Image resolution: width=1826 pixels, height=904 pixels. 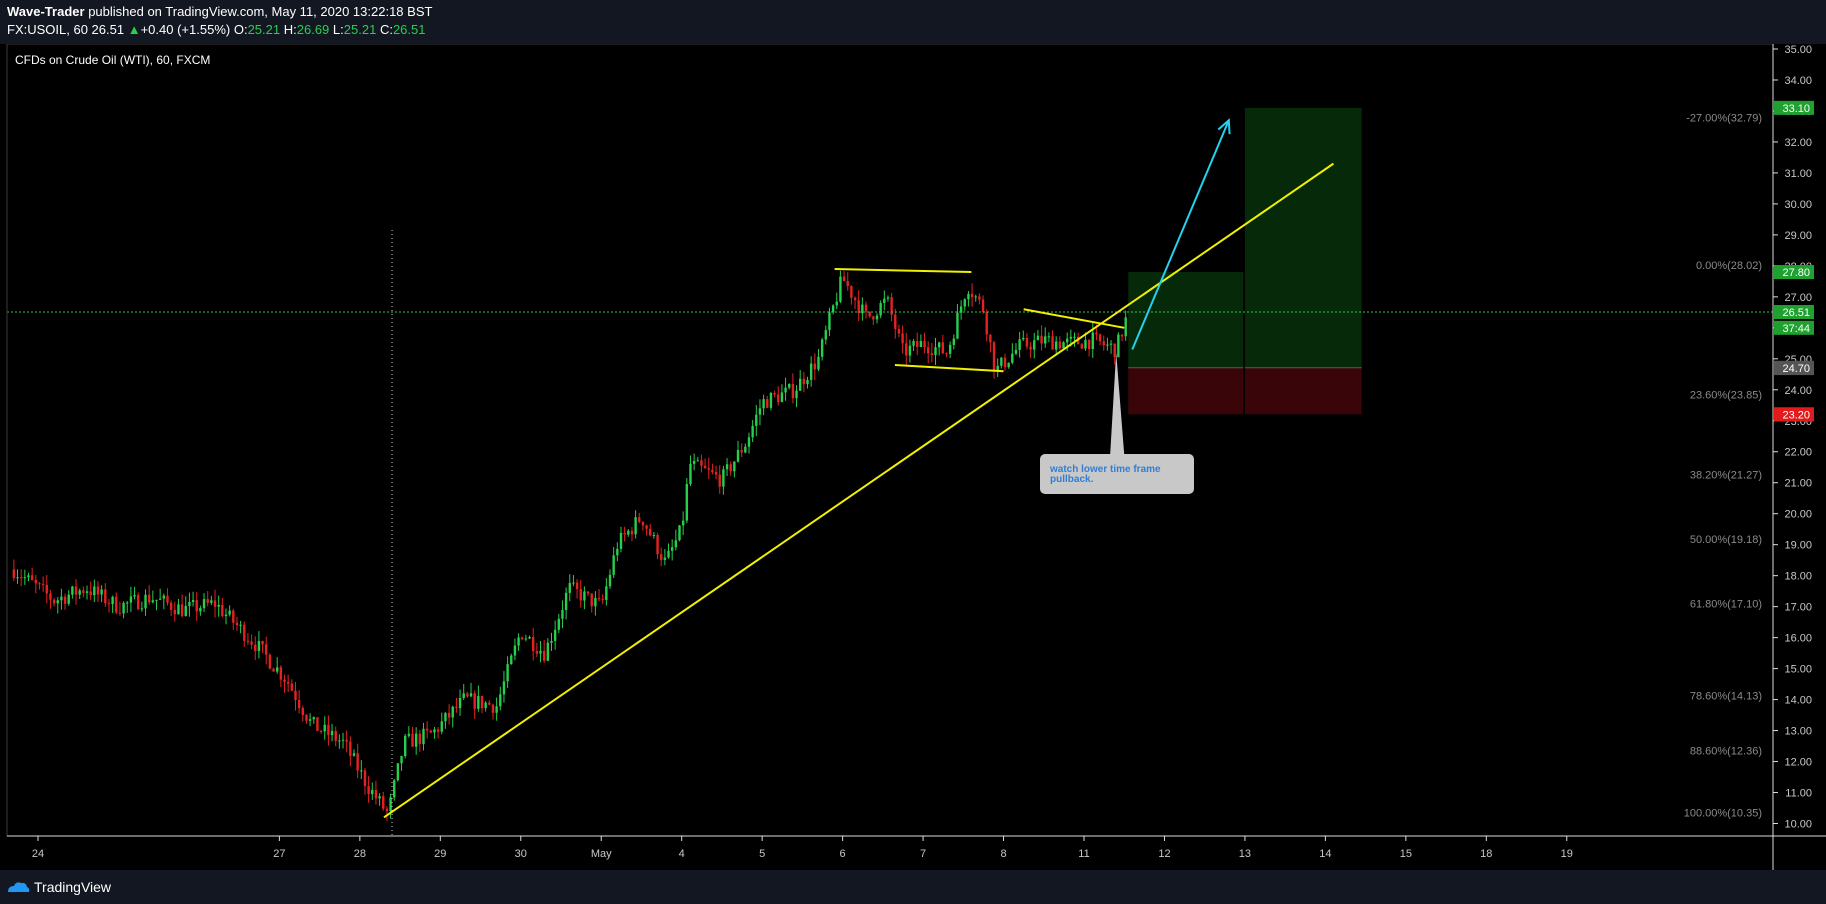 I want to click on arrow-head, so click(x=1224, y=126).